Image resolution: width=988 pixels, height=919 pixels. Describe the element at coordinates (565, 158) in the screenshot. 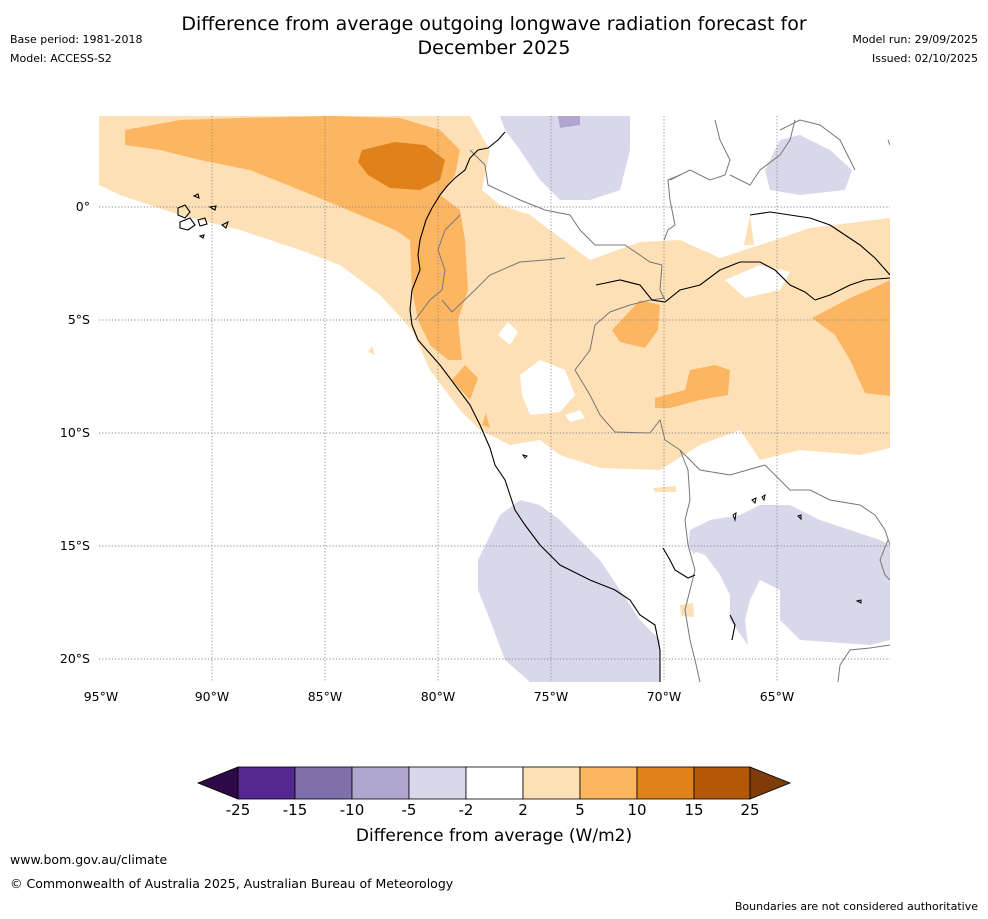

I see `anomaly-region-lavender` at that location.